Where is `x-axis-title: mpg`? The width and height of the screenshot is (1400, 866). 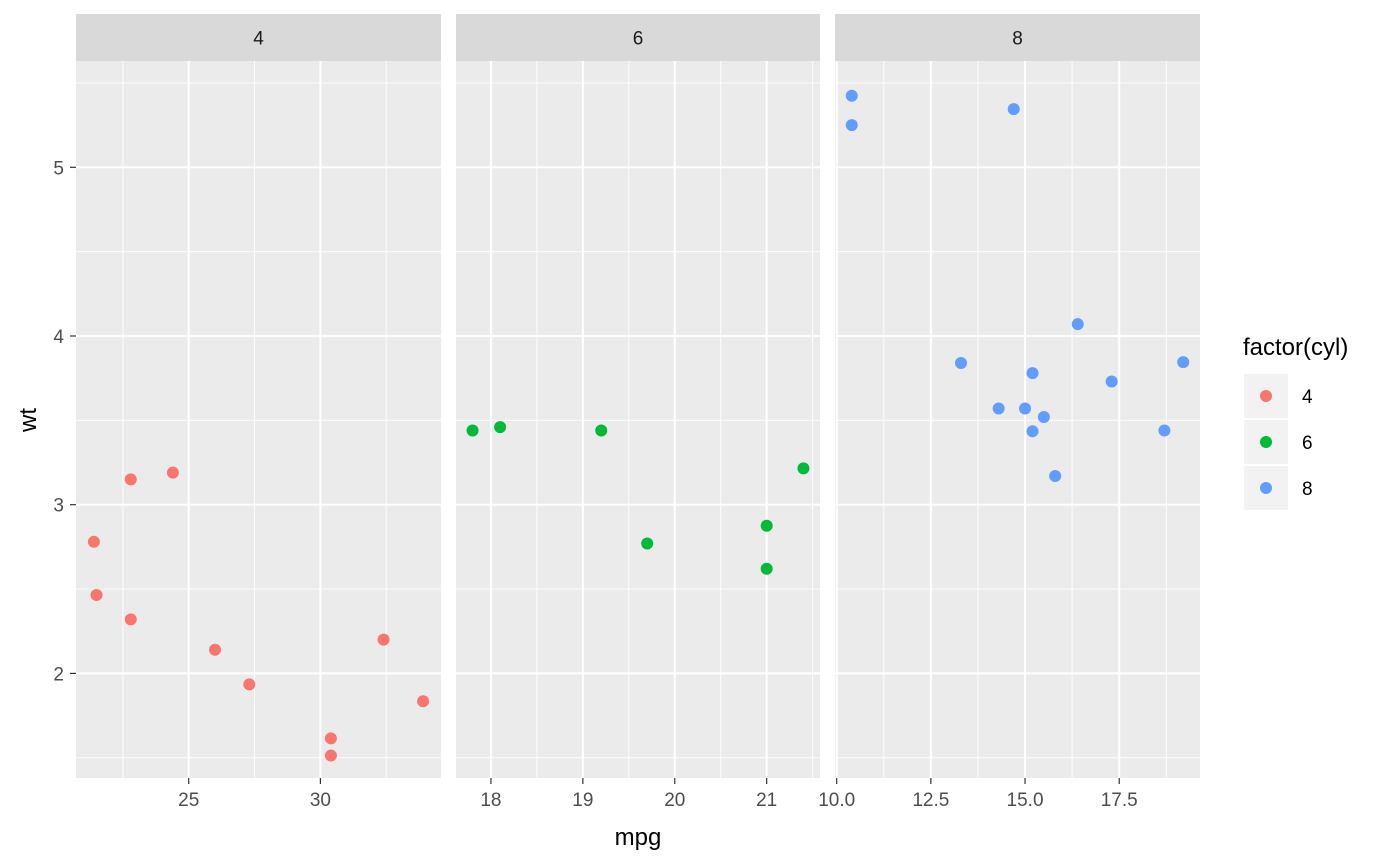 x-axis-title: mpg is located at coordinates (638, 837).